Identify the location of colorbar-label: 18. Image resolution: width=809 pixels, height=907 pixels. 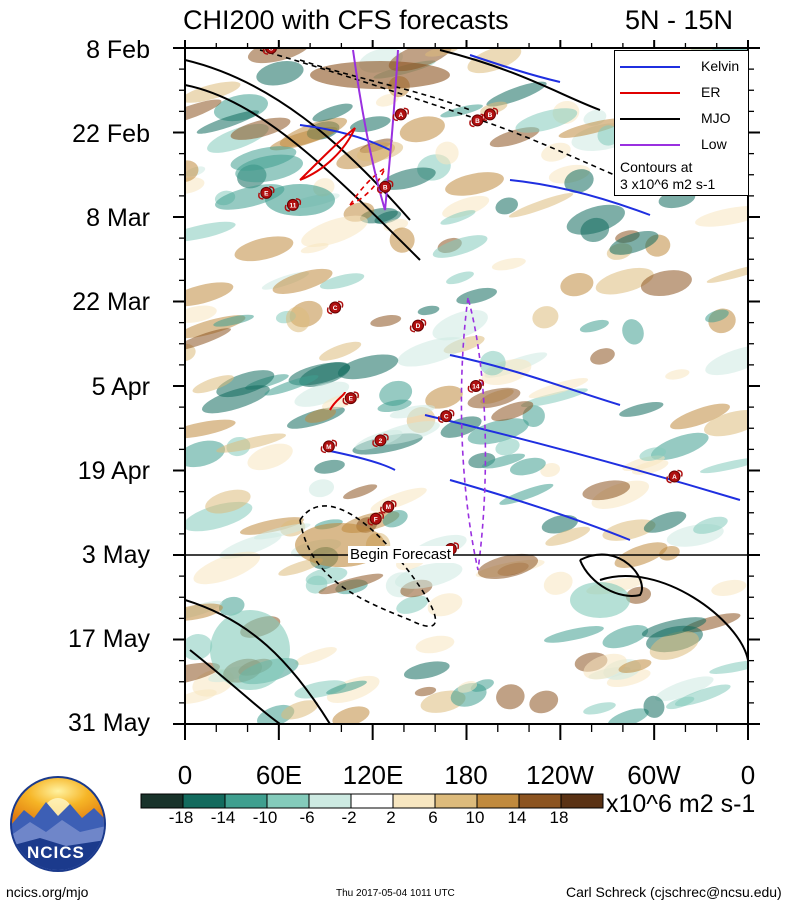
(559, 817).